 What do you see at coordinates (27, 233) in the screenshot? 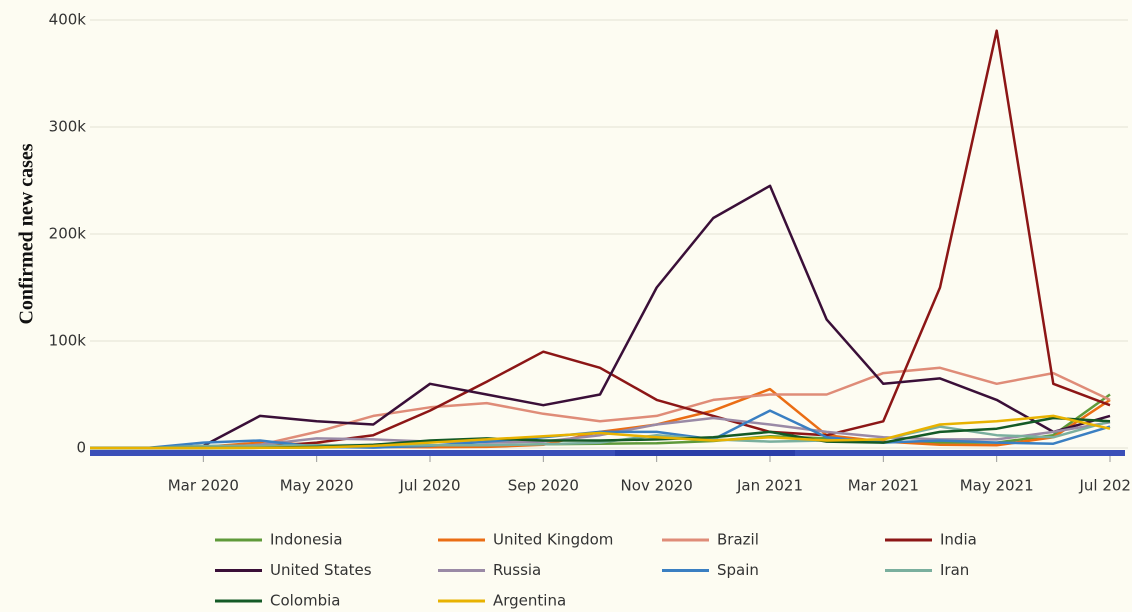
I see `y-axis-label: Confirmed new cases` at bounding box center [27, 233].